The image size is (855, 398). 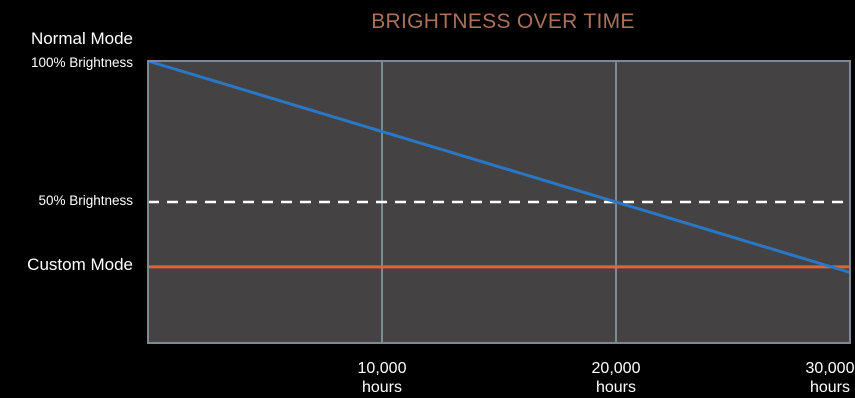 I want to click on full-brightness-label: 100% Brightness, so click(x=82, y=62).